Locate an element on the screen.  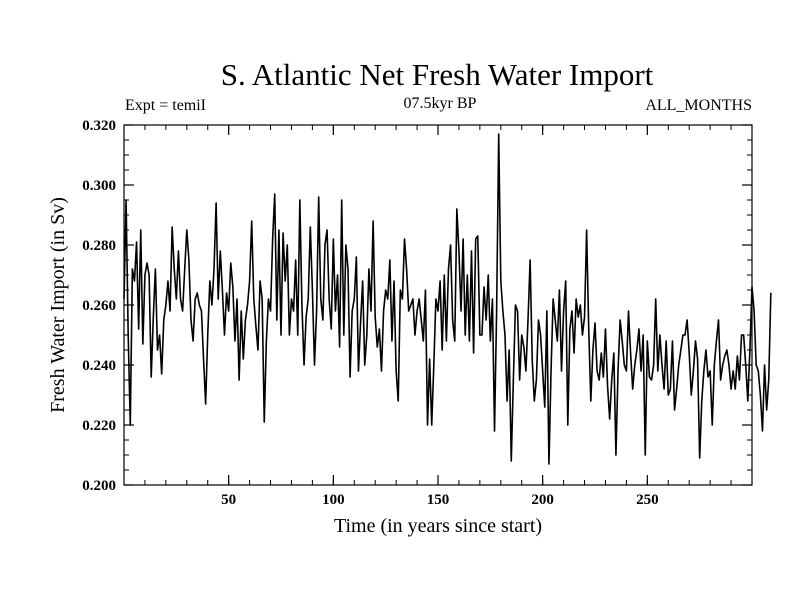
experiment-label: Expt = temiI is located at coordinates (165, 105).